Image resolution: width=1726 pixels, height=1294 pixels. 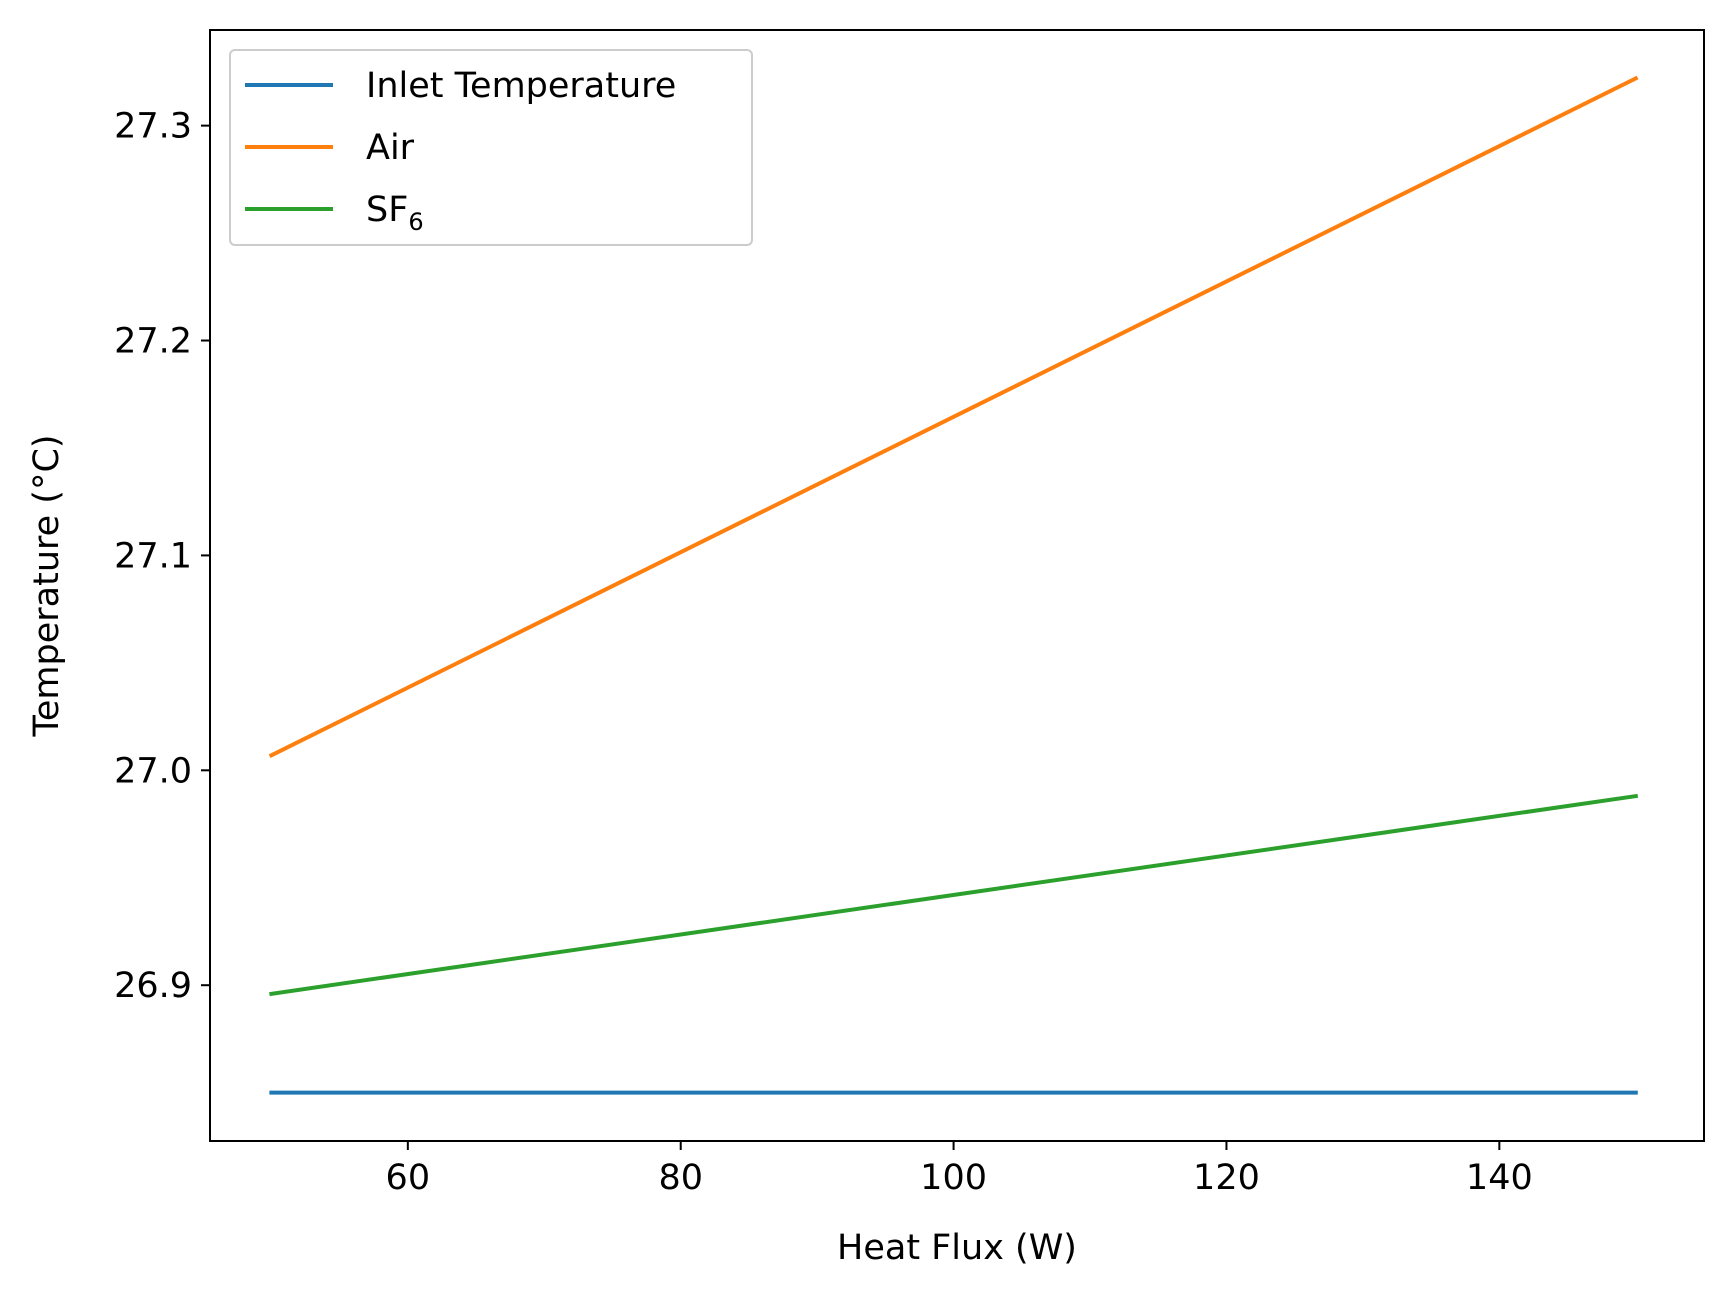 I want to click on legend-label-text: Air, so click(x=390, y=148).